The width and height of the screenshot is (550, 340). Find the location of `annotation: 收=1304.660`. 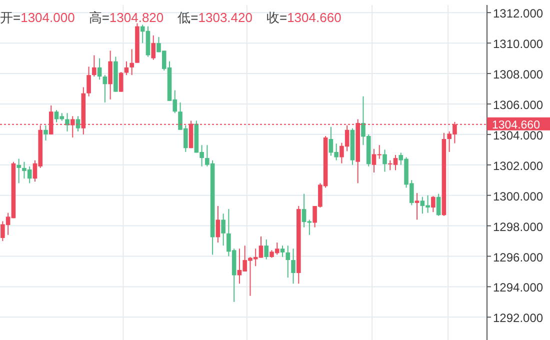

annotation: 收=1304.660 is located at coordinates (304, 17).